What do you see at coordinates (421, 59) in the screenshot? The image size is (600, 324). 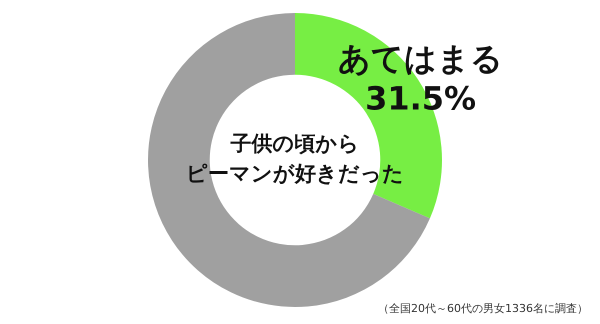 I see `slice-label: あてはまる` at bounding box center [421, 59].